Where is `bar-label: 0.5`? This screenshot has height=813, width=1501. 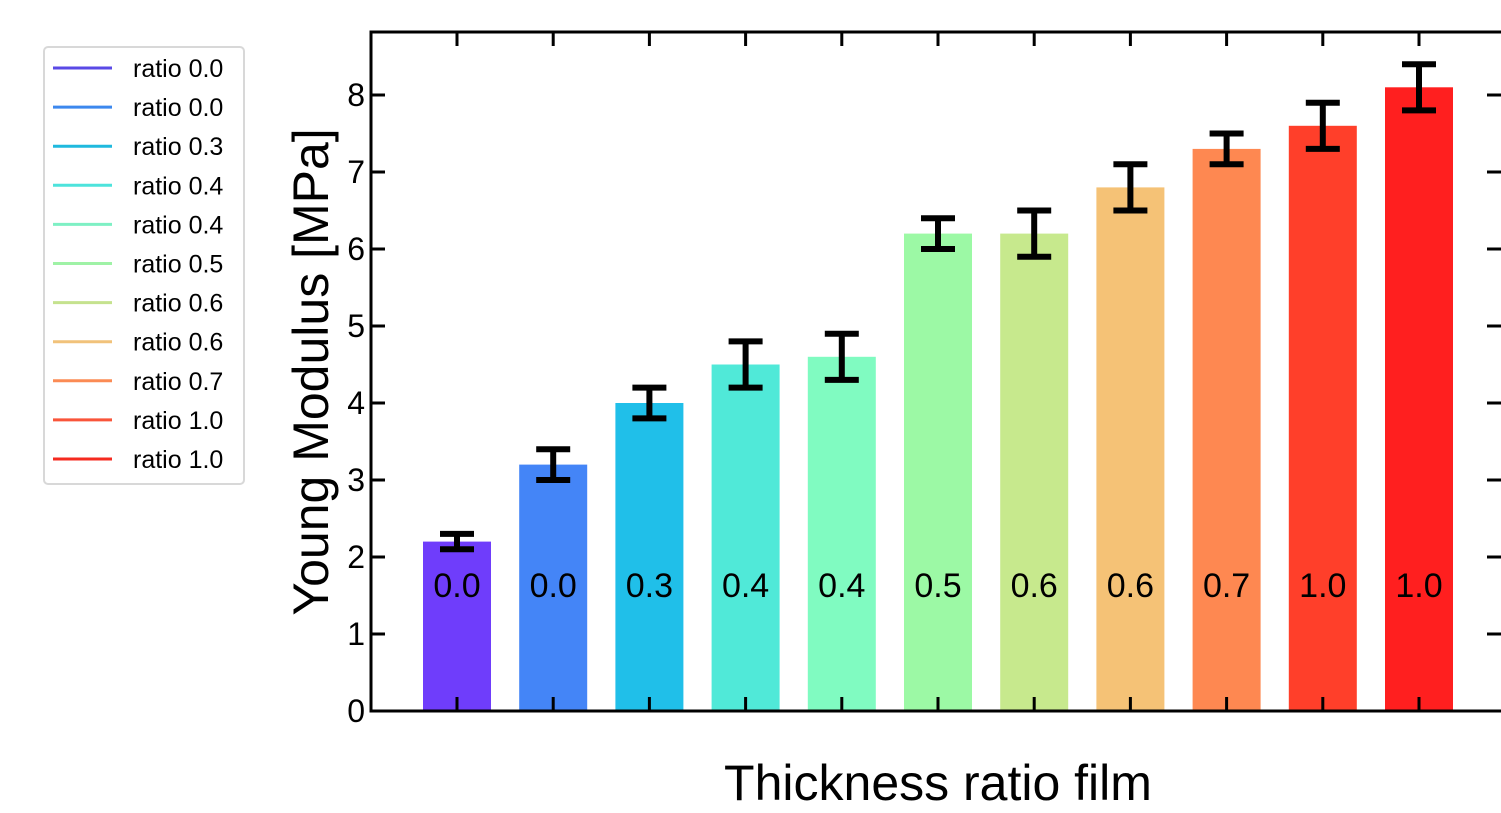 bar-label: 0.5 is located at coordinates (937, 586).